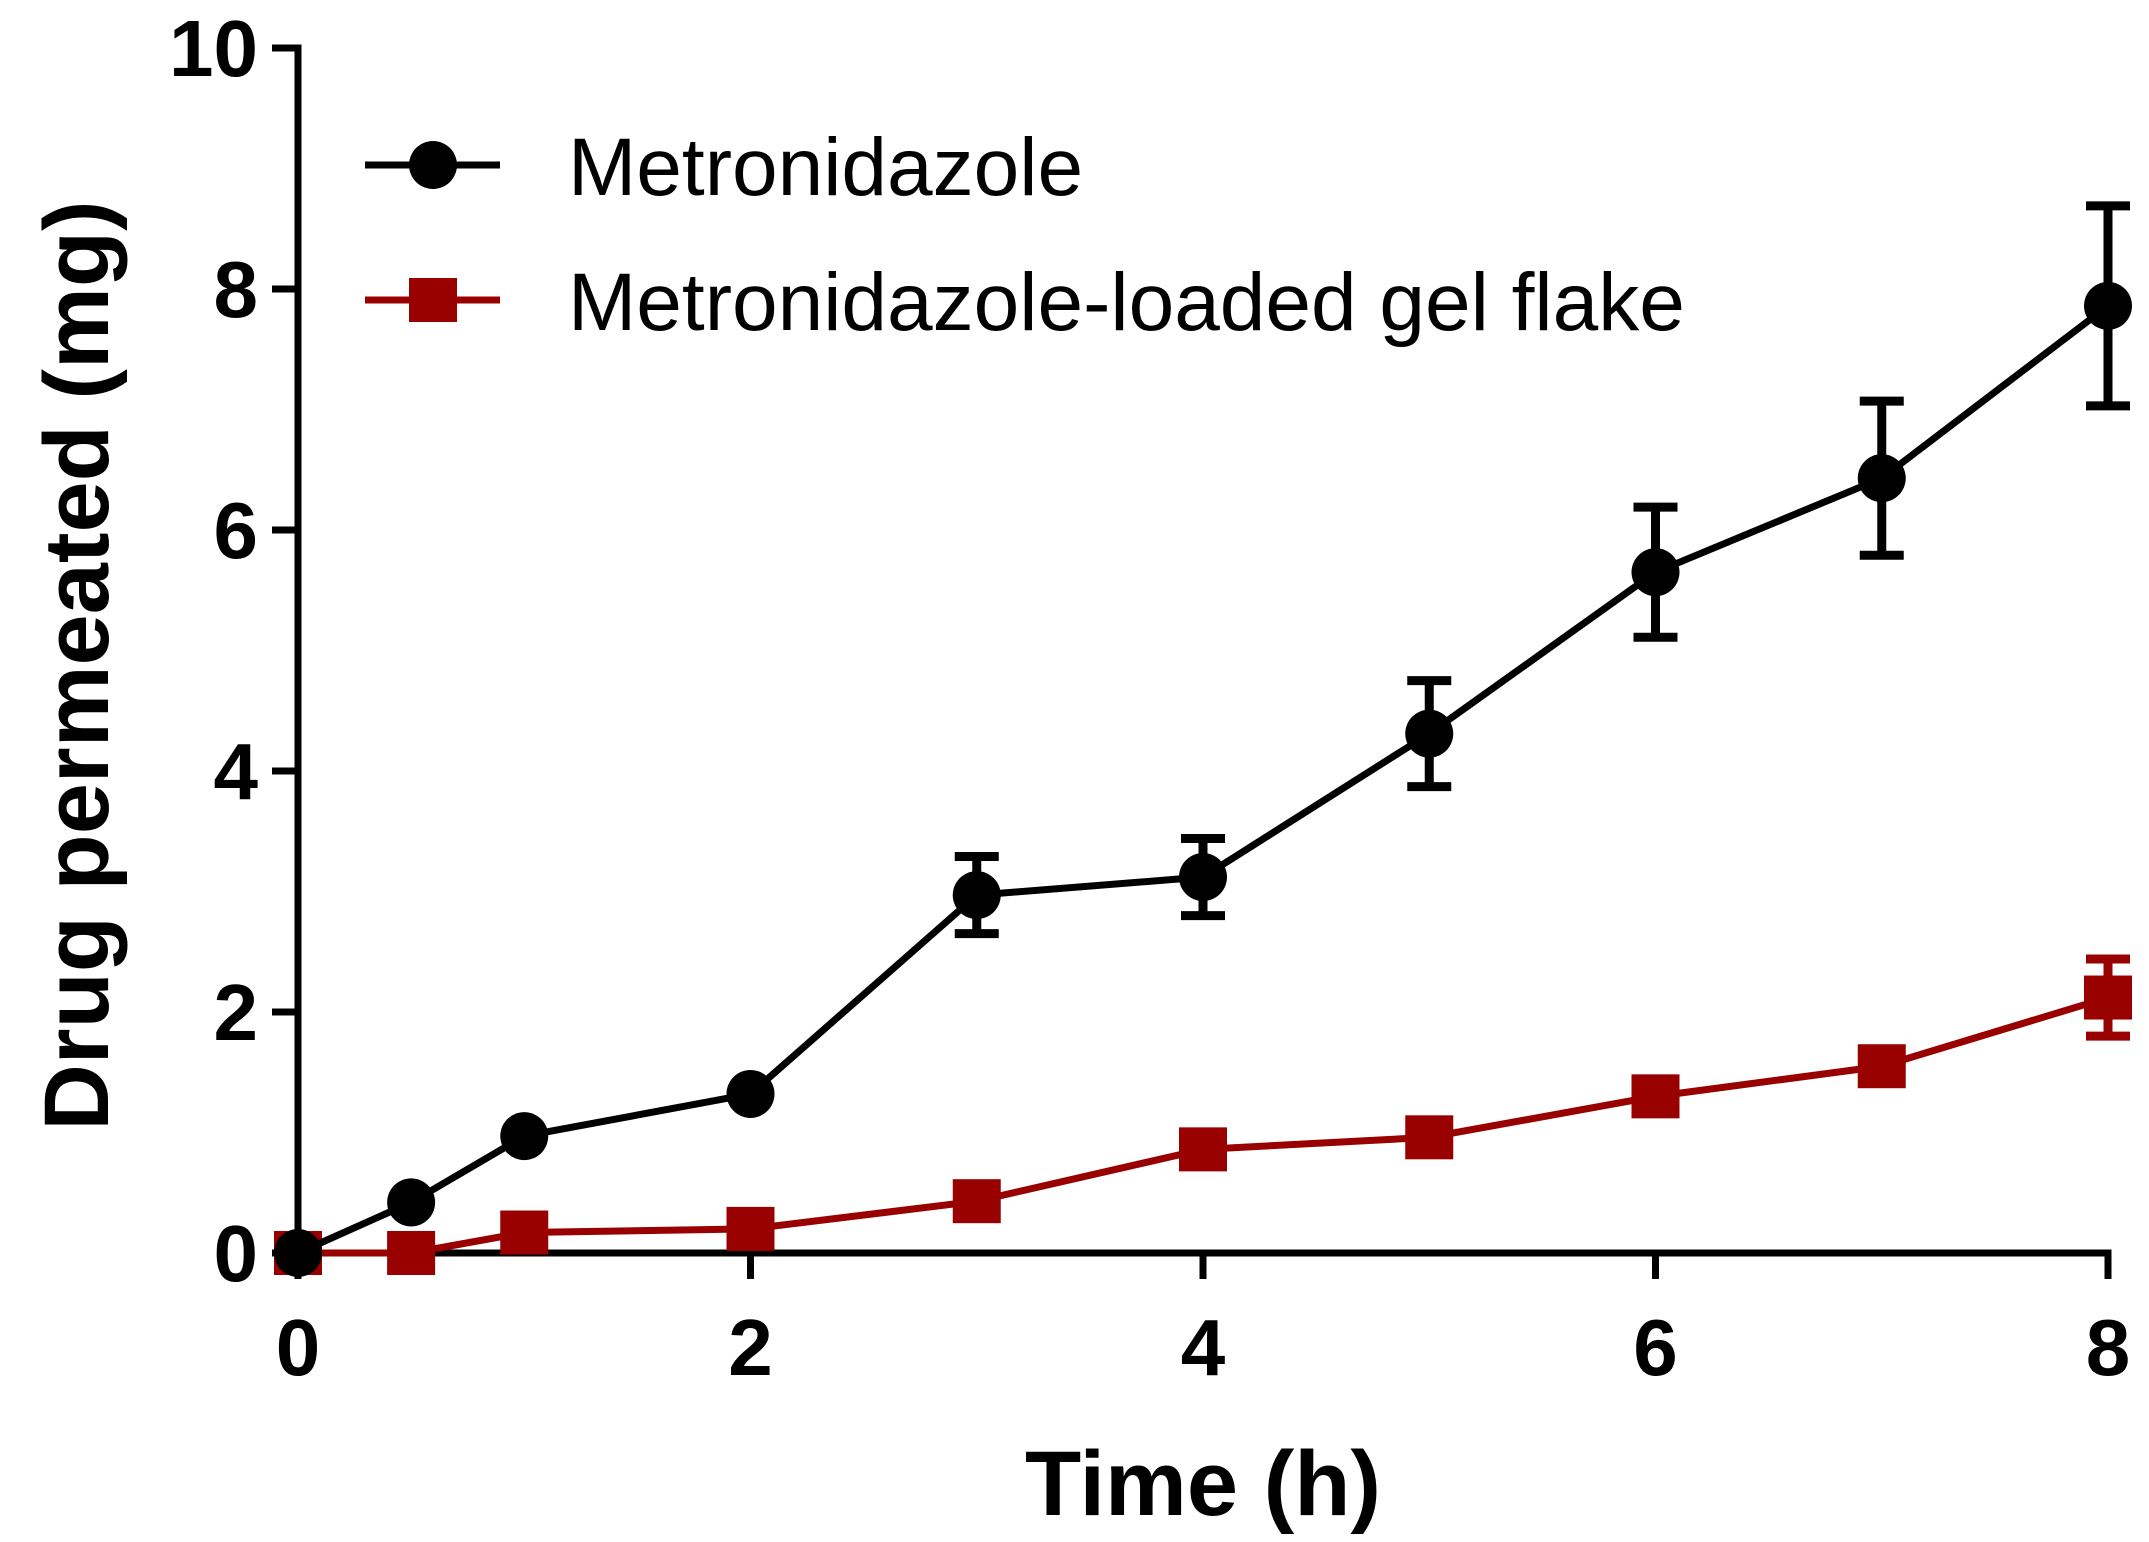 Image resolution: width=2149 pixels, height=1542 pixels. Describe the element at coordinates (1126, 302) in the screenshot. I see `legend-label-gel-flake: Metronidazole-loaded gel flake` at that location.